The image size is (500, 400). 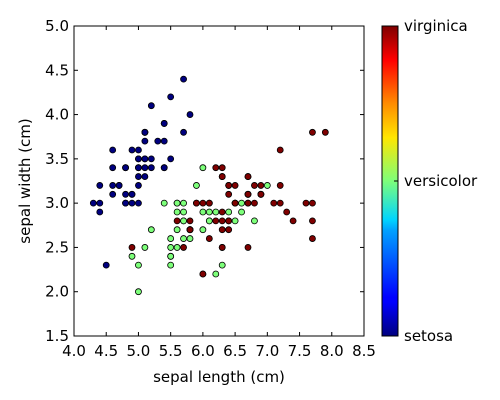 I want to click on x-tick-label: 5.5, so click(x=171, y=351).